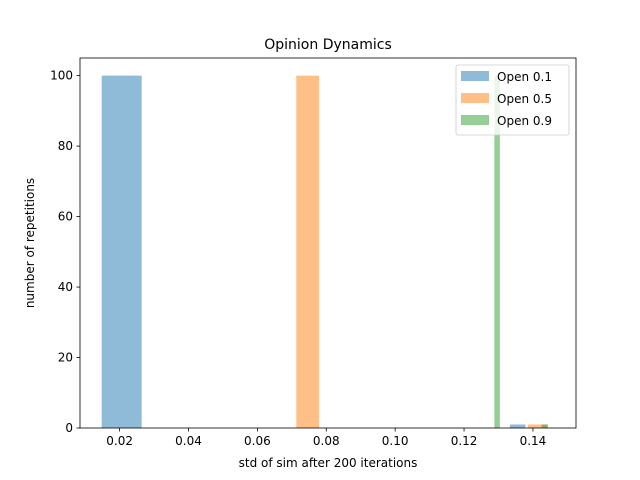 The width and height of the screenshot is (640, 480). I want to click on x-tick-label: 0.06, so click(257, 441).